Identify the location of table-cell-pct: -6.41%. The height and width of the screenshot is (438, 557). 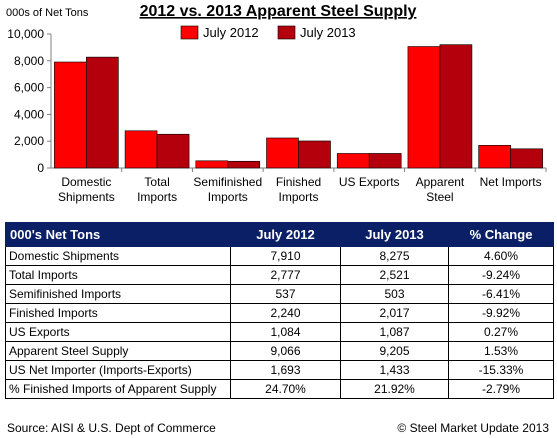
(501, 294).